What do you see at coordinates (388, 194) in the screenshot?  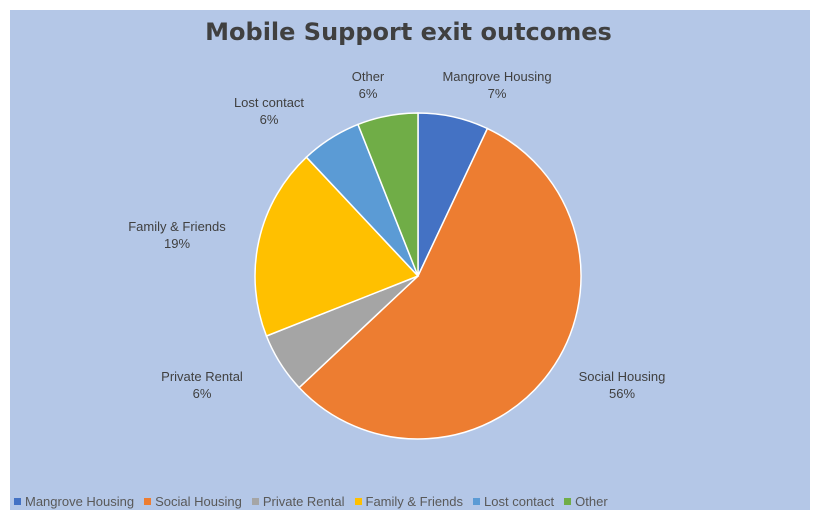 I see `pie-slice-other` at bounding box center [388, 194].